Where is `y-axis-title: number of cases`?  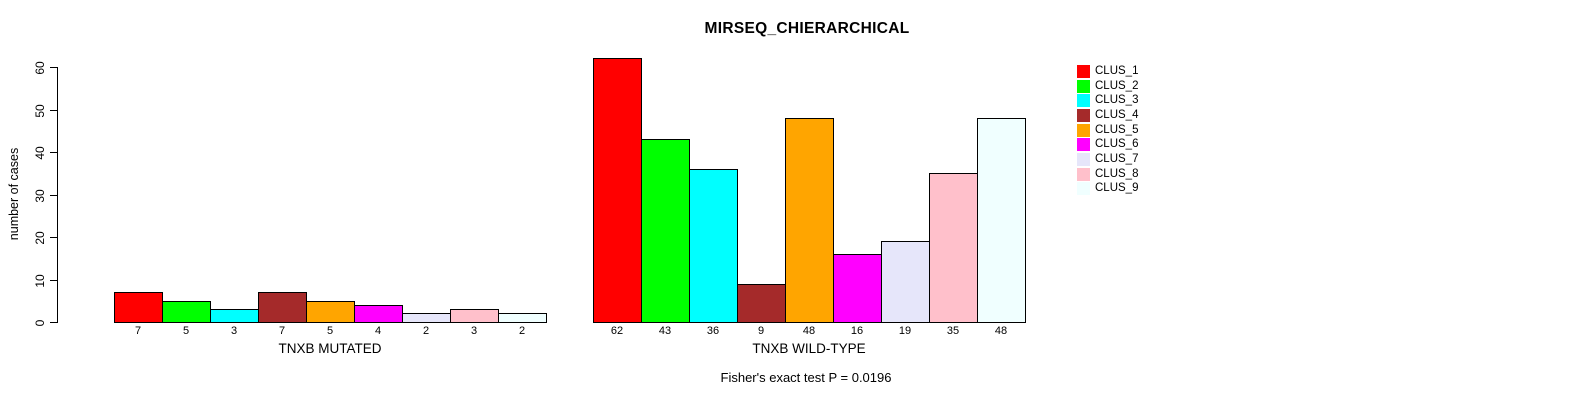
y-axis-title: number of cases is located at coordinates (14, 194).